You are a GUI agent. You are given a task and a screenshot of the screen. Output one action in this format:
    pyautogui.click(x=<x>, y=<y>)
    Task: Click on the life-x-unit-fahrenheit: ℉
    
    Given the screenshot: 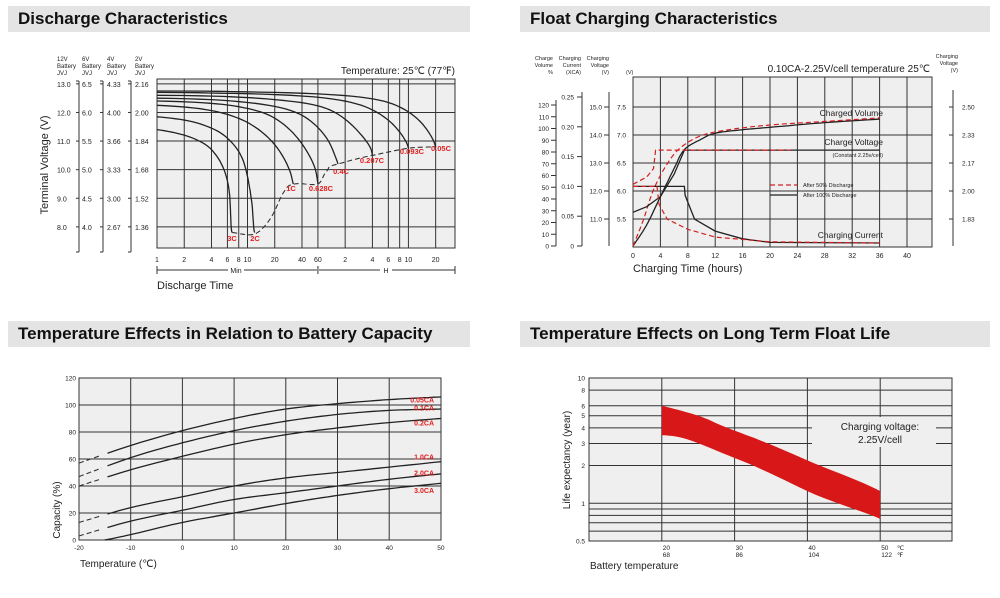 What is the action you would take?
    pyautogui.click(x=900, y=555)
    